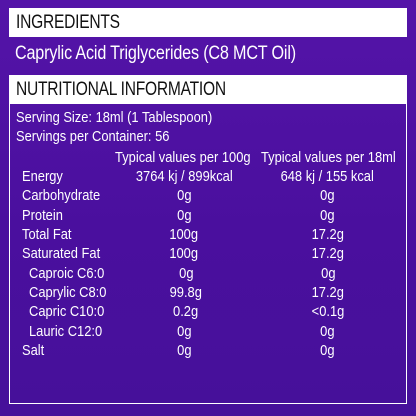 This screenshot has height=416, width=416. I want to click on row-label-text: Caprylic C8:0, so click(68, 292).